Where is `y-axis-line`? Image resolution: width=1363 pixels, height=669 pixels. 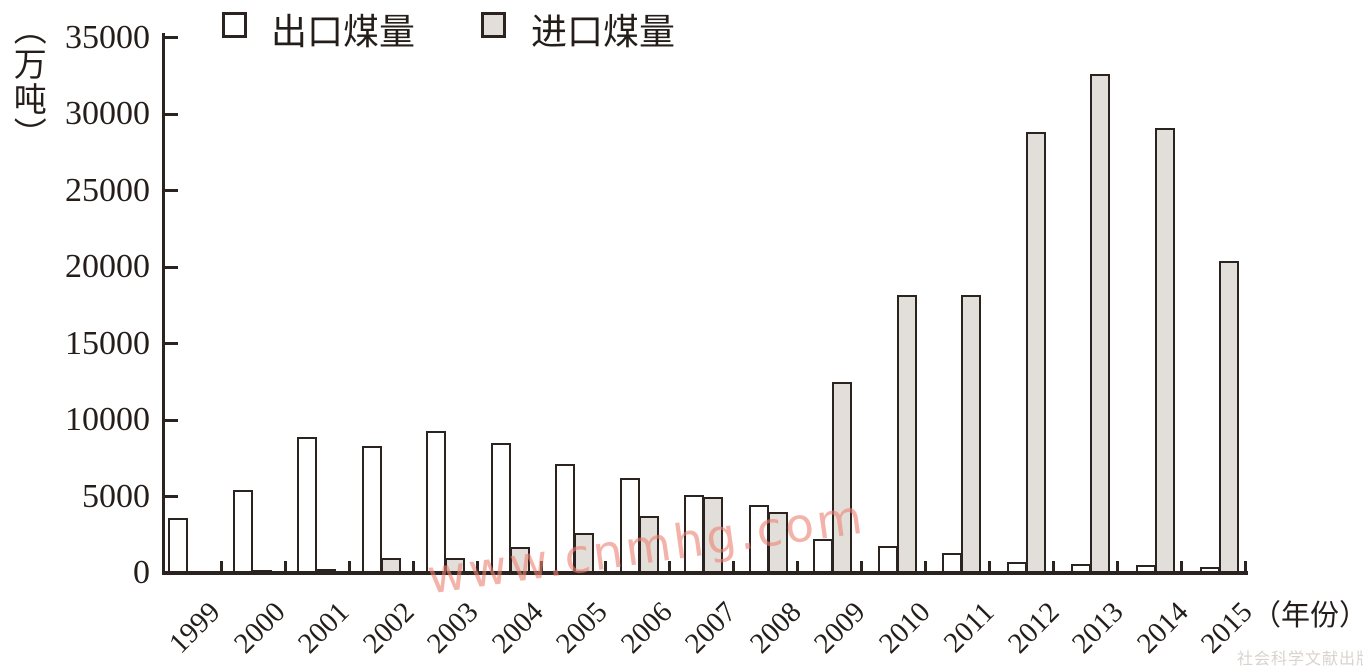
y-axis-line is located at coordinates (163, 304).